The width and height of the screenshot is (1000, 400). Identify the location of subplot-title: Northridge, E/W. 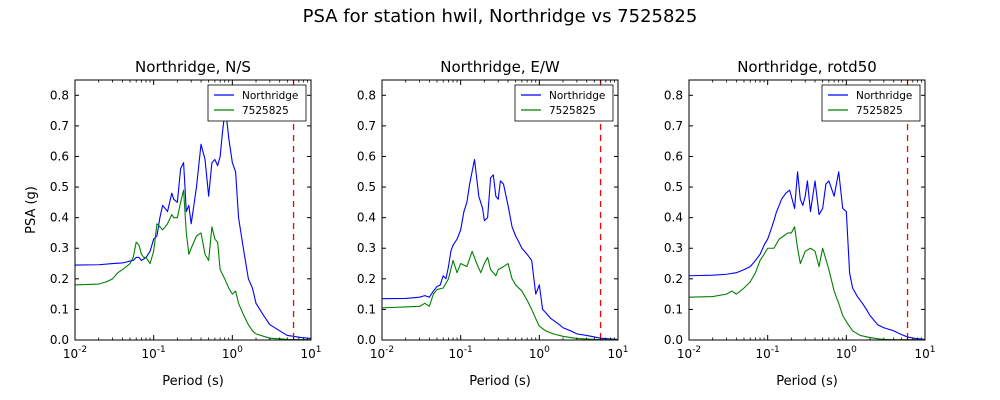
(500, 67).